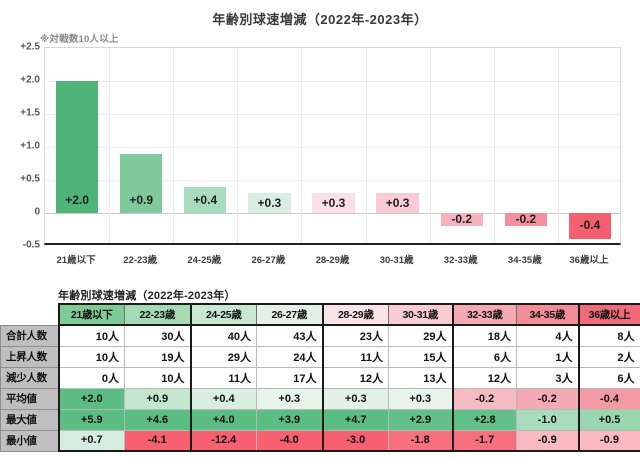 The height and width of the screenshot is (457, 640). What do you see at coordinates (30, 47) in the screenshot?
I see `y-axis-tick-label: +2.5` at bounding box center [30, 47].